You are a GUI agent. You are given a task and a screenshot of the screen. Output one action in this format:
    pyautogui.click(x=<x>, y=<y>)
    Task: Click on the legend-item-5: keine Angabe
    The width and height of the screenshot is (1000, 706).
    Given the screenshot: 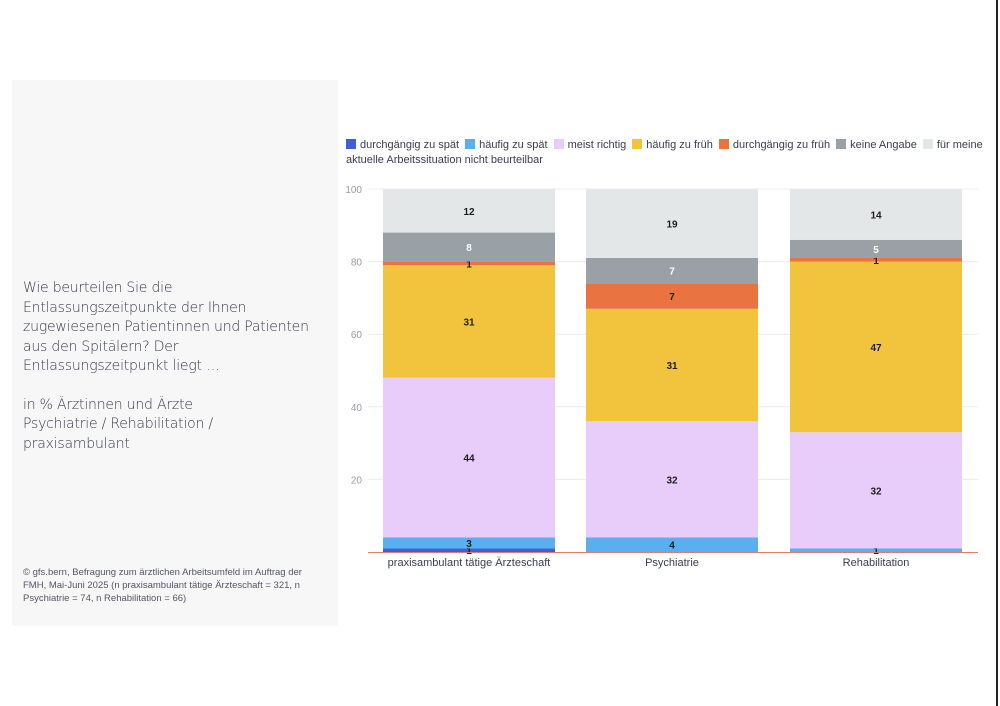 What is the action you would take?
    pyautogui.click(x=876, y=145)
    